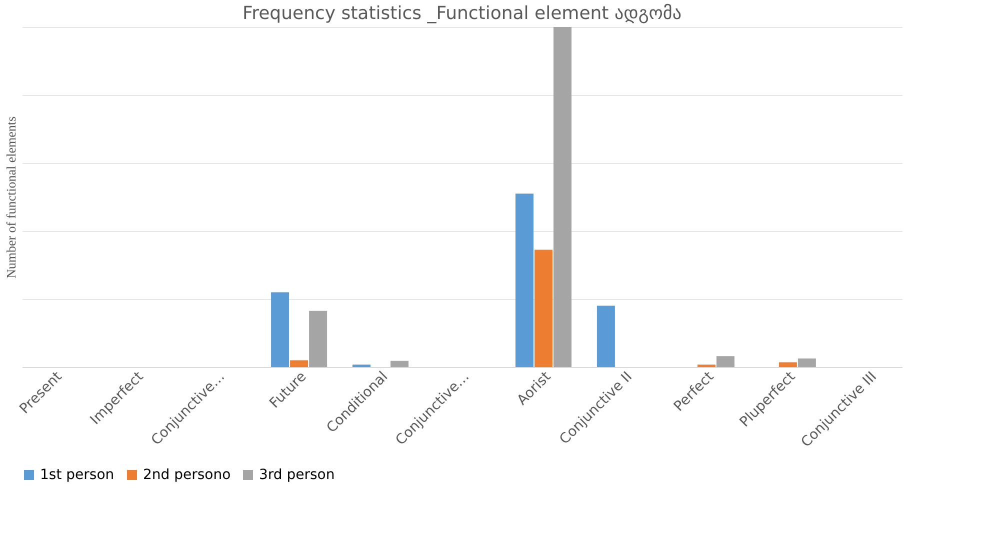 This screenshot has width=1000, height=552. What do you see at coordinates (462, 13) in the screenshot?
I see `chart-title: Frequency statistics _Functional element ადგომა` at bounding box center [462, 13].